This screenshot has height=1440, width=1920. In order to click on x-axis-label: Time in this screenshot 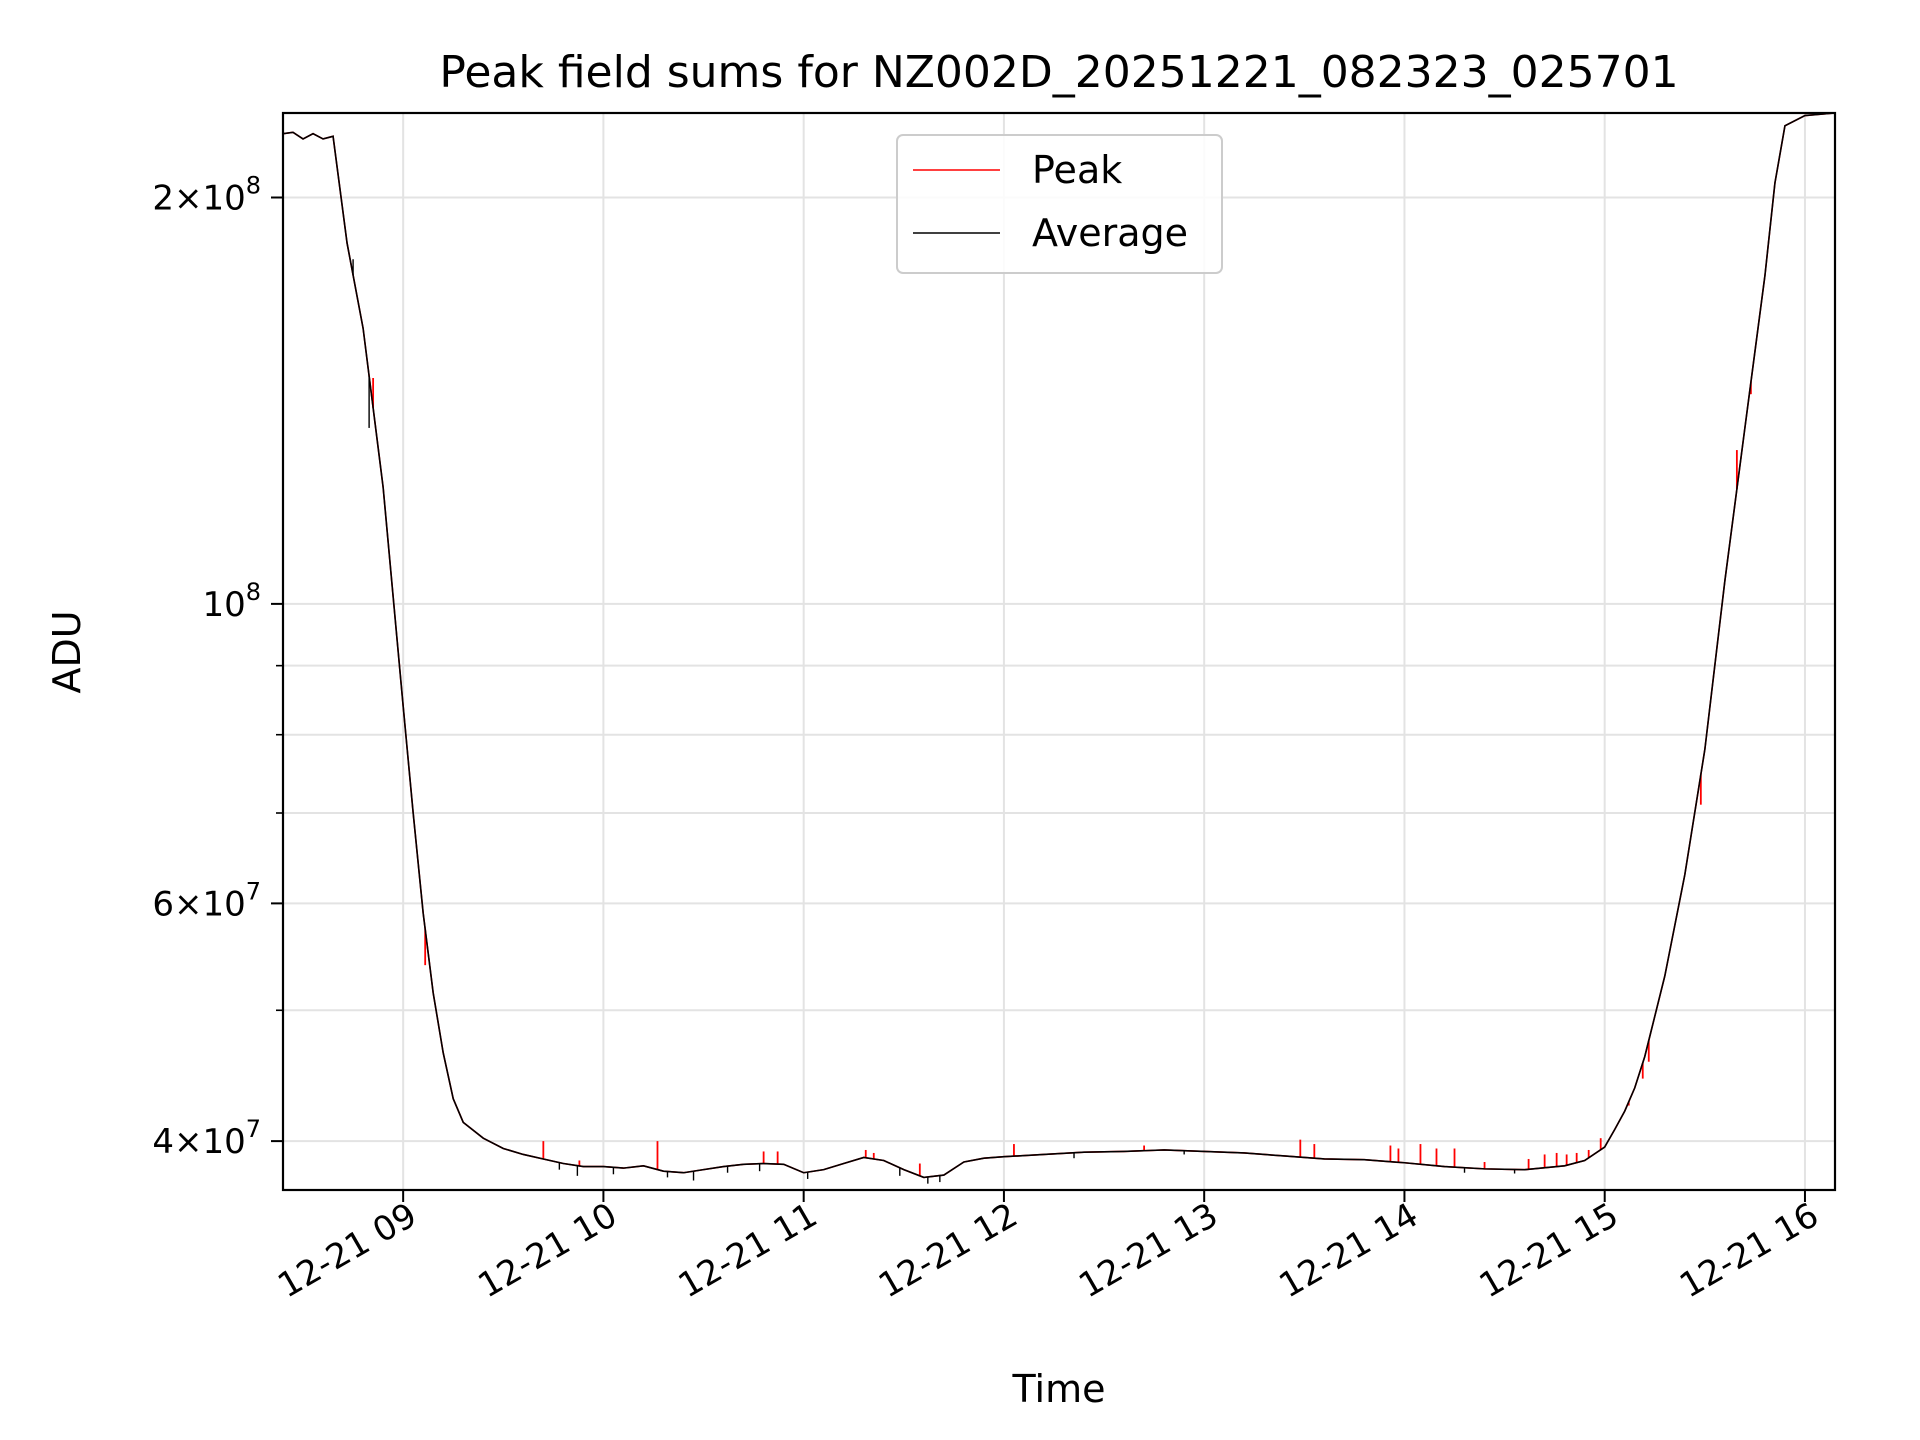, I will do `click(1059, 1389)`.